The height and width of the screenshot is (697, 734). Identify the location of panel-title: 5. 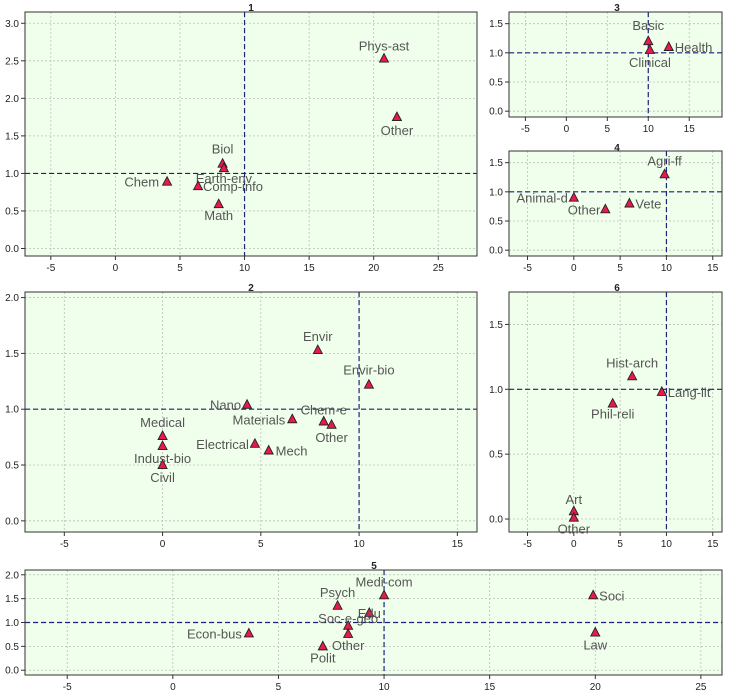
(374, 566).